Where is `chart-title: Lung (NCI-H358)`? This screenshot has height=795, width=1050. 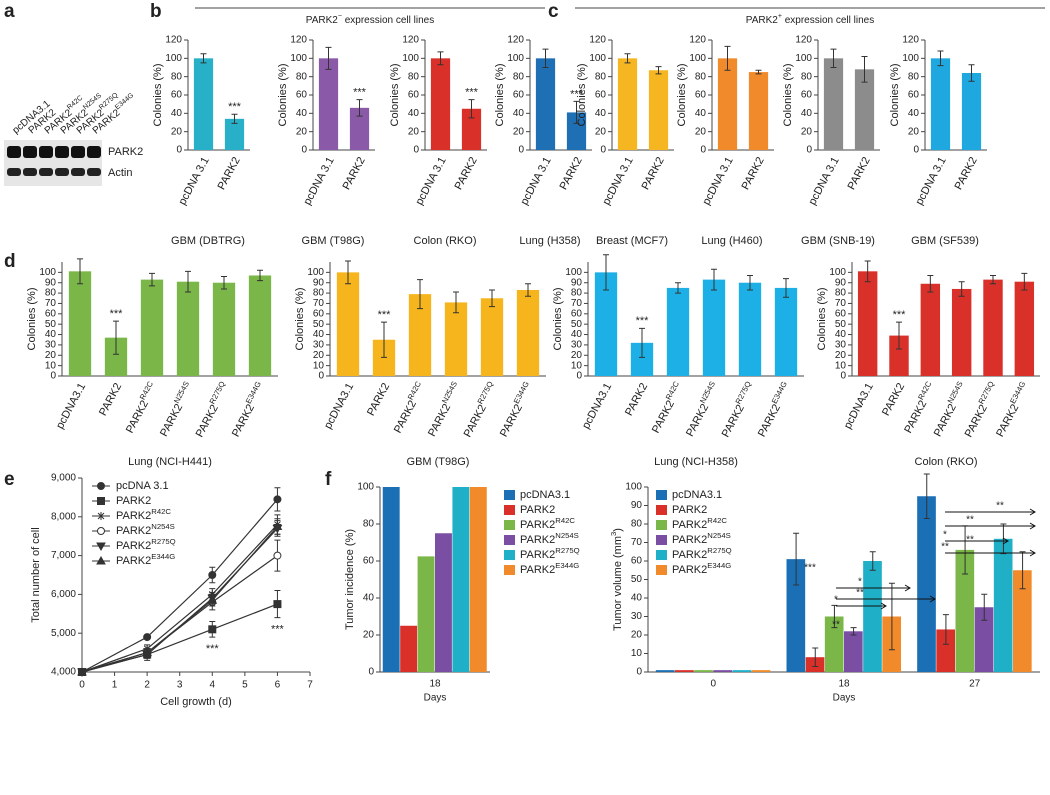
chart-title: Lung (NCI-H358) is located at coordinates (696, 462).